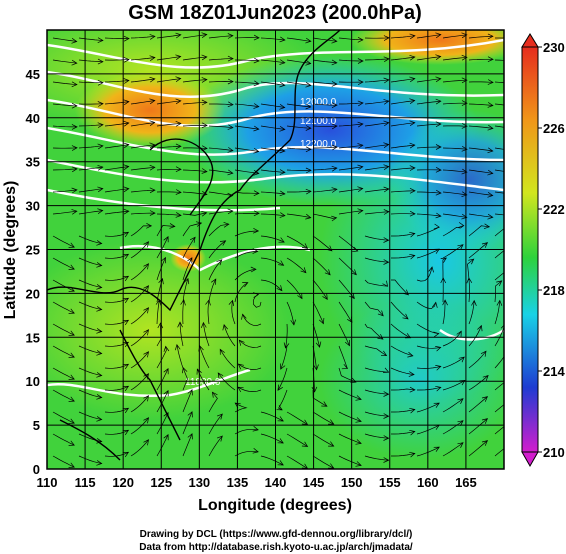  What do you see at coordinates (530, 459) in the screenshot?
I see `colorbar-bottom-triangle` at bounding box center [530, 459].